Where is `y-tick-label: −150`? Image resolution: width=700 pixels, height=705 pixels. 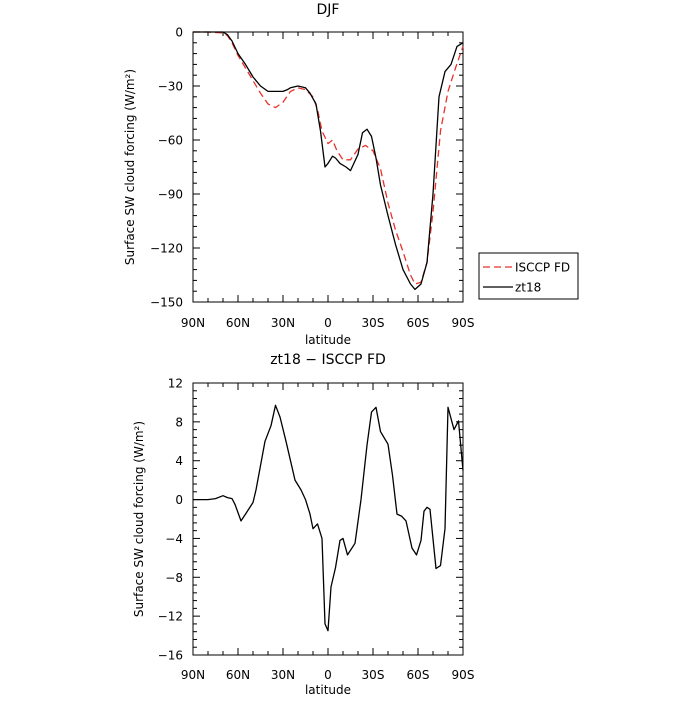 y-tick-label: −150 is located at coordinates (166, 303).